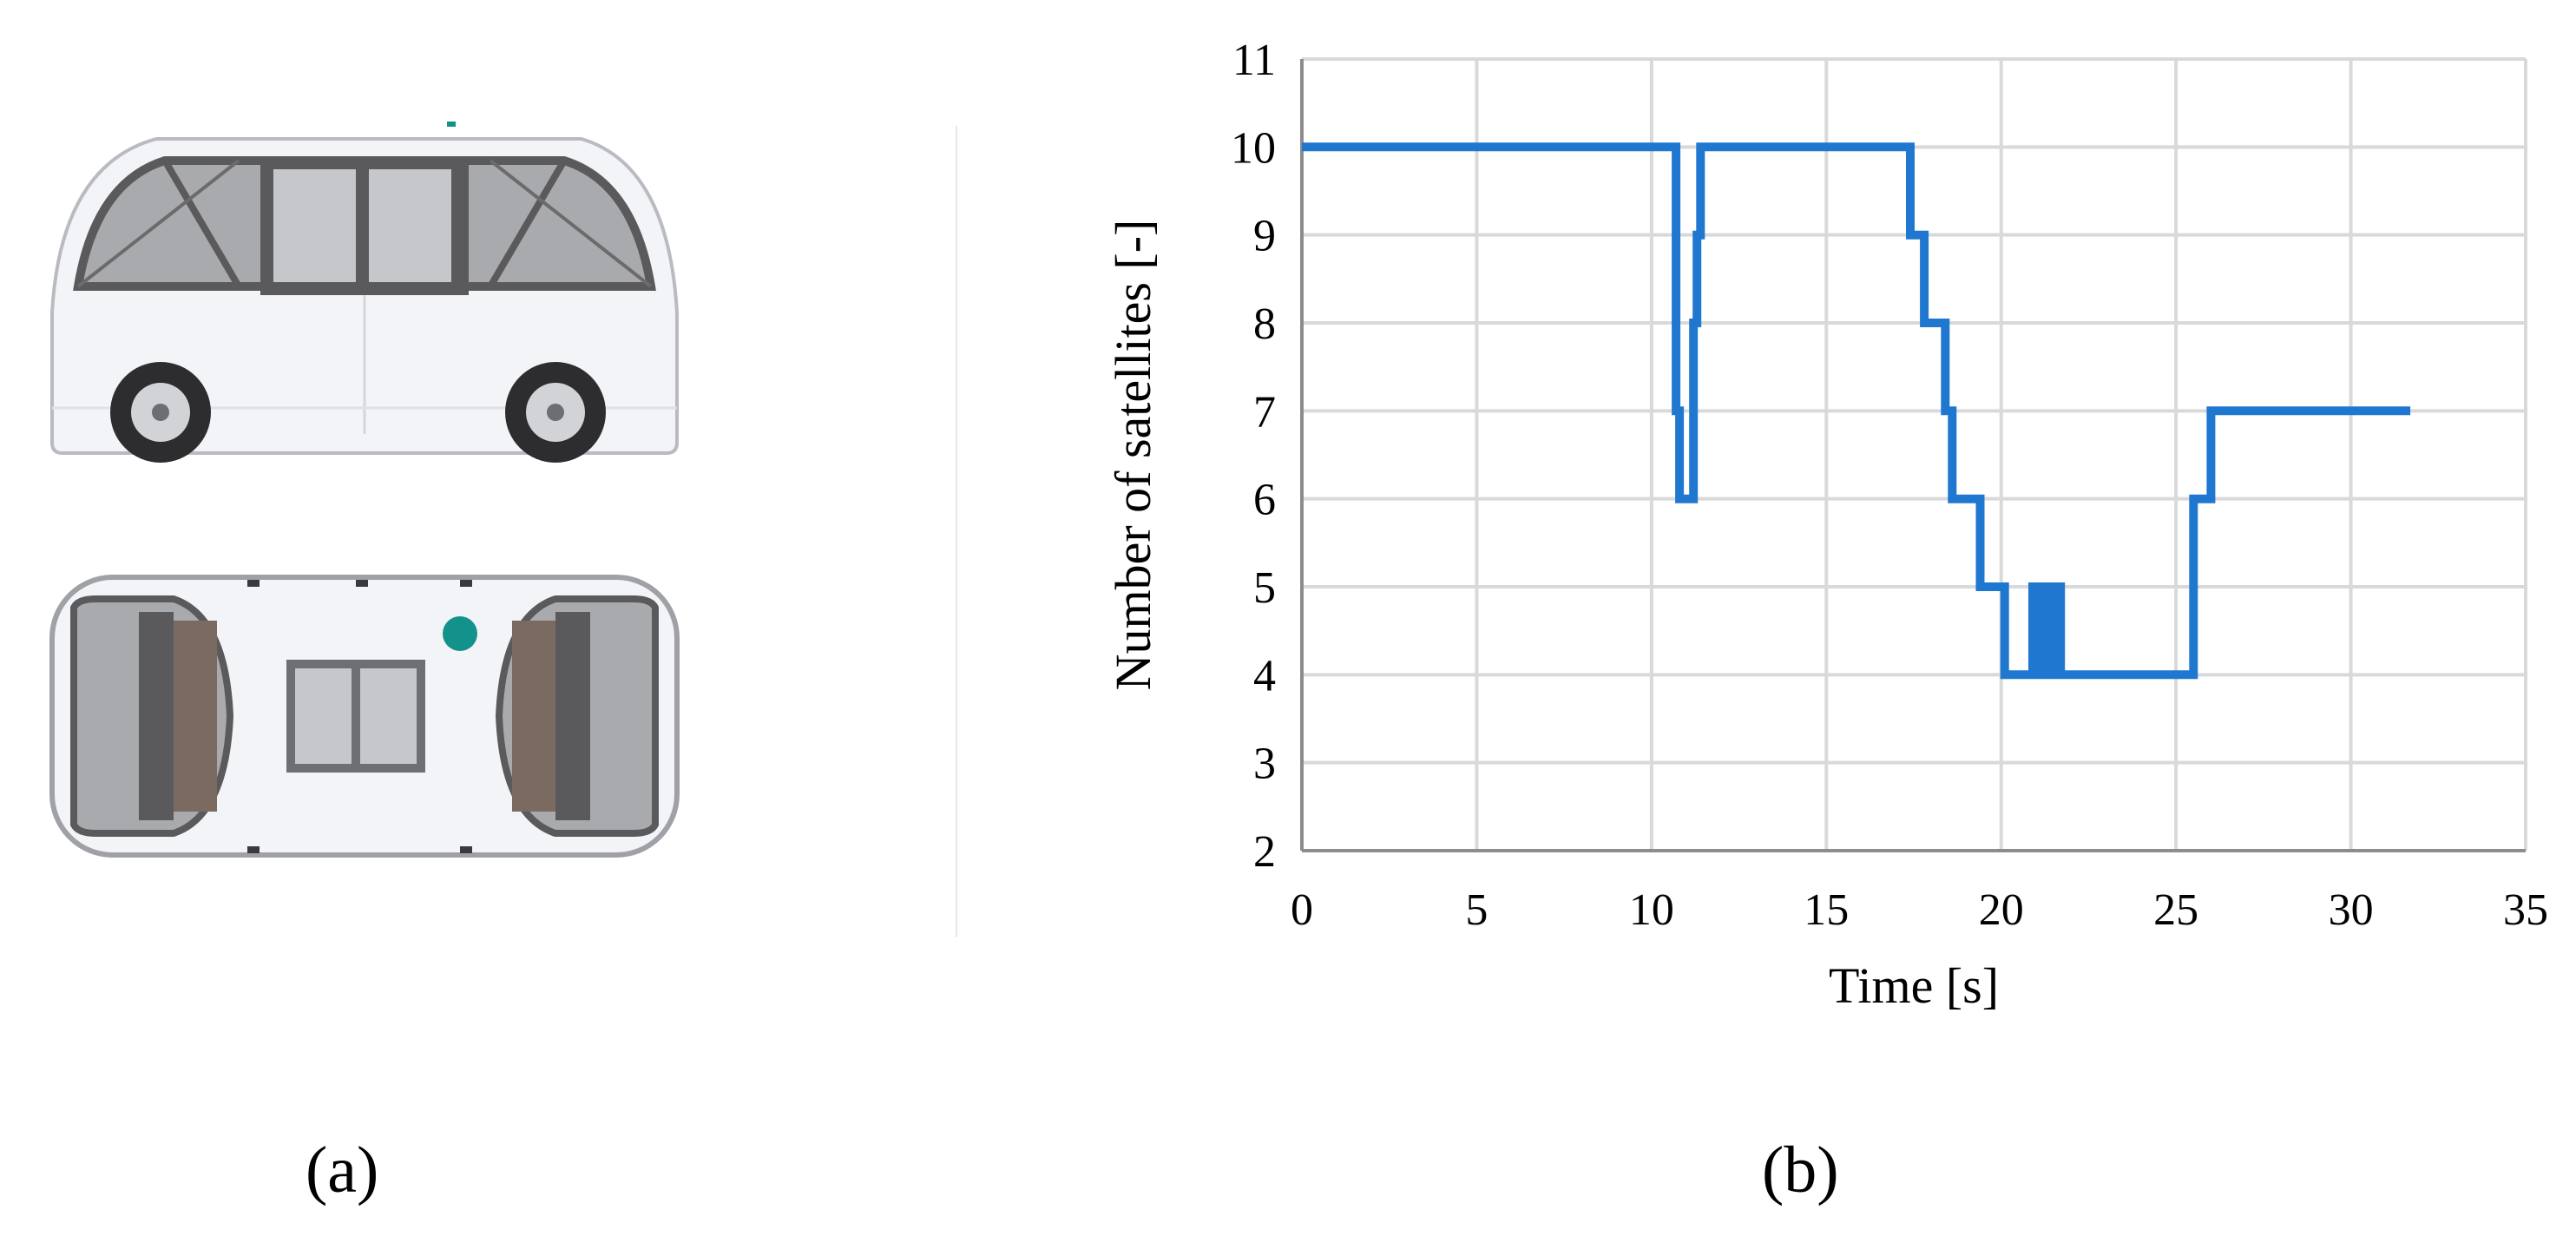  Describe the element at coordinates (1264, 501) in the screenshot. I see `y-tick-label: 6` at that location.